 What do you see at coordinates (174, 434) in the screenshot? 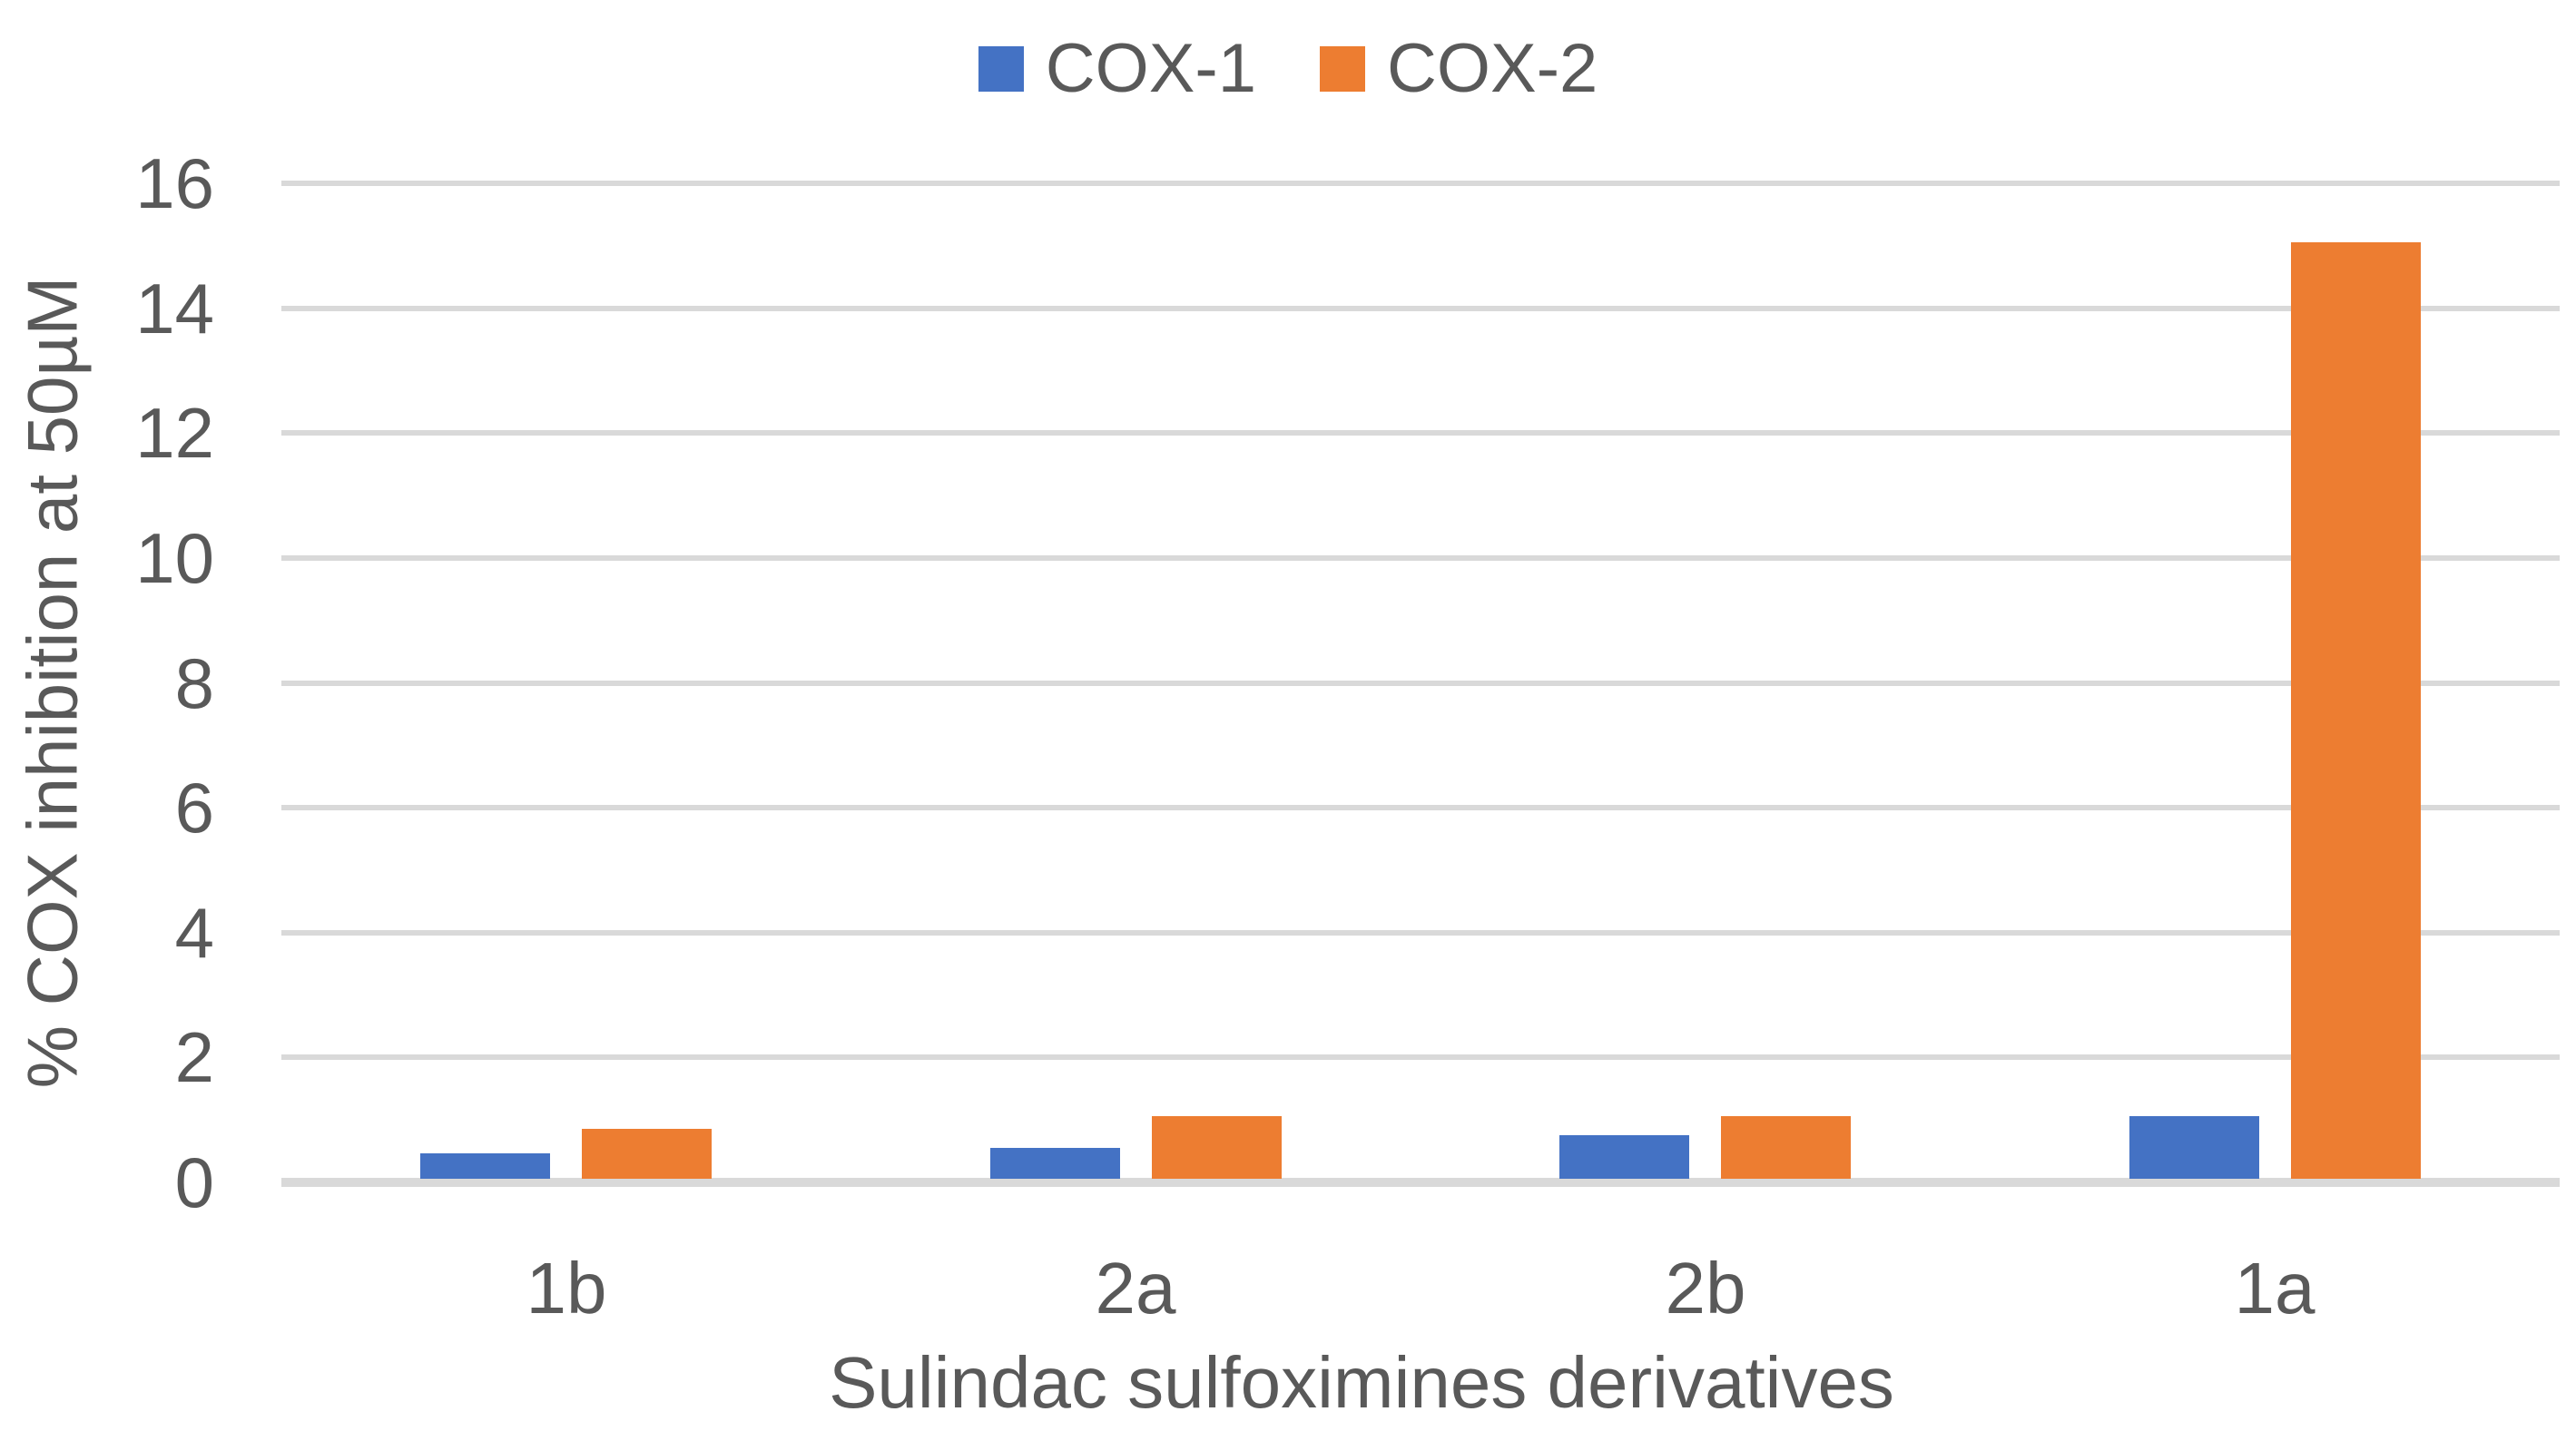
I see `y-tick-label-12: 12` at bounding box center [174, 434].